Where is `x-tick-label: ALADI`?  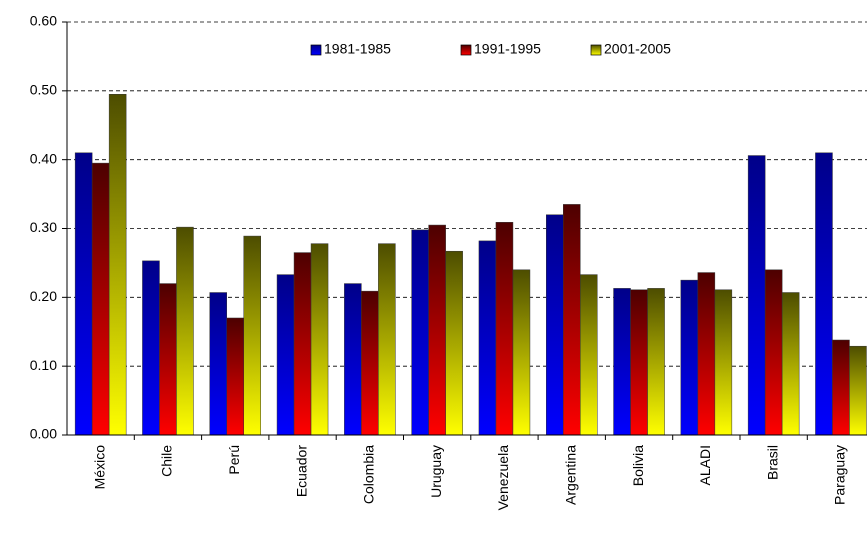
x-tick-label: ALADI is located at coordinates (705, 465).